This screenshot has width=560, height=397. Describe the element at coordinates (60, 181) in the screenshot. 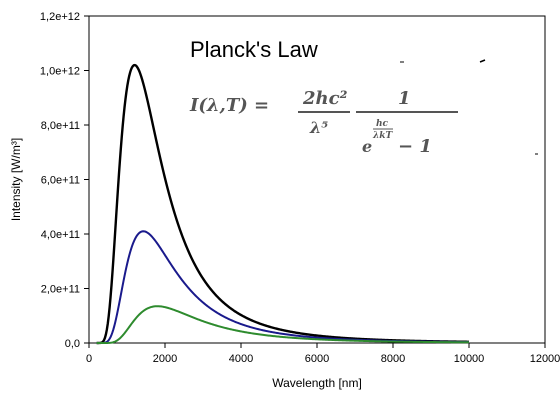

I see `y-tick-label: 6,0e+11` at that location.